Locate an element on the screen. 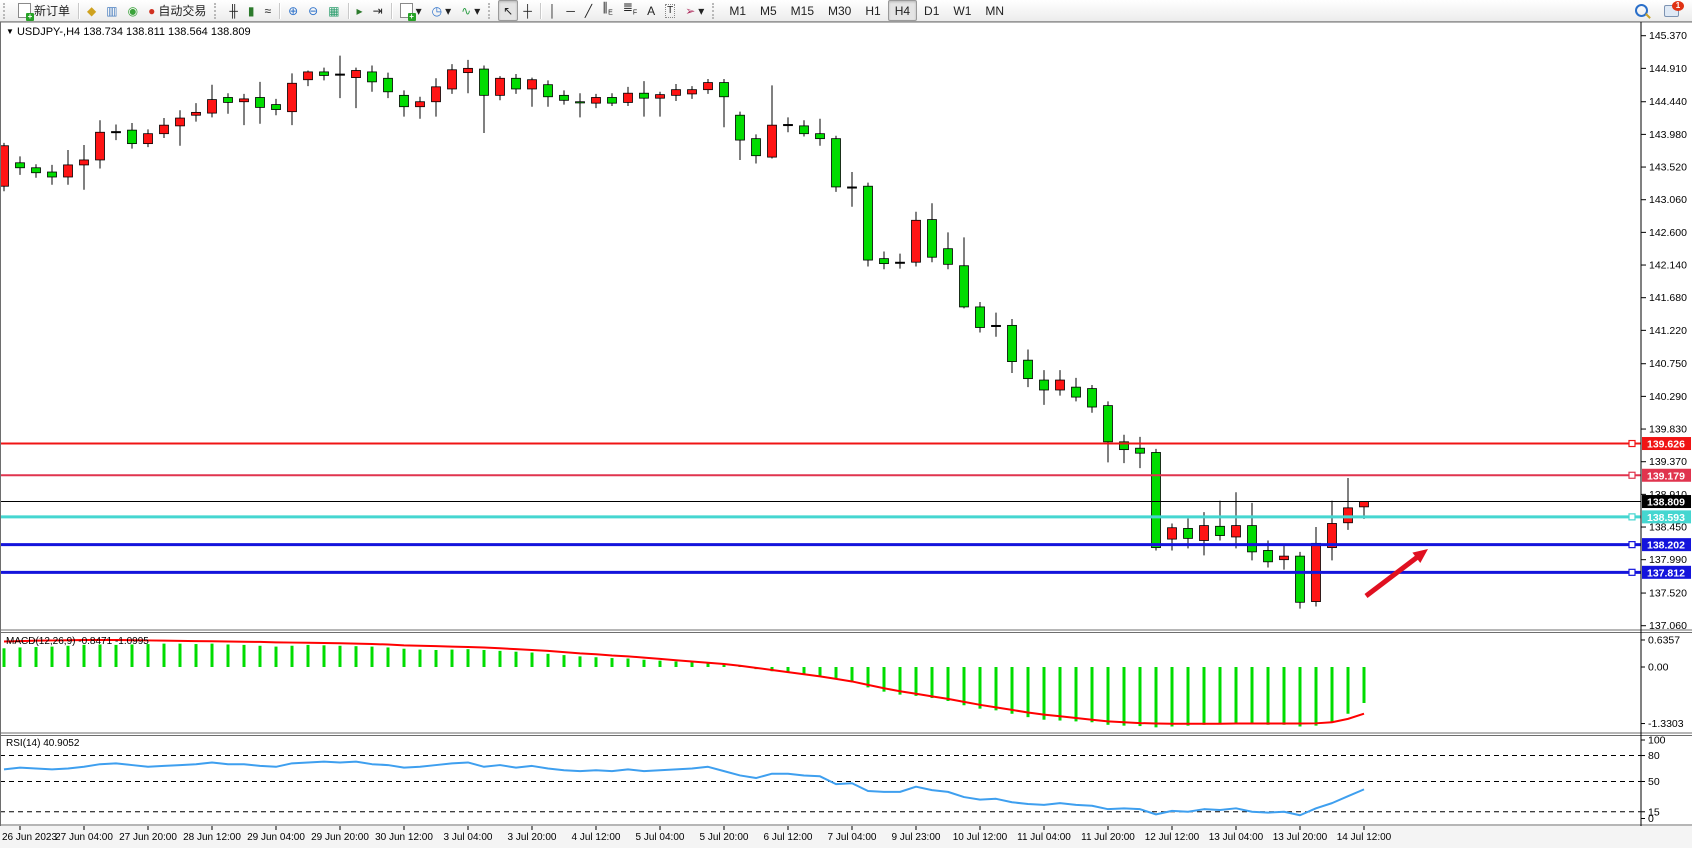 This screenshot has width=1692, height=848. timeframe-button-M5: M5 is located at coordinates (768, 10).